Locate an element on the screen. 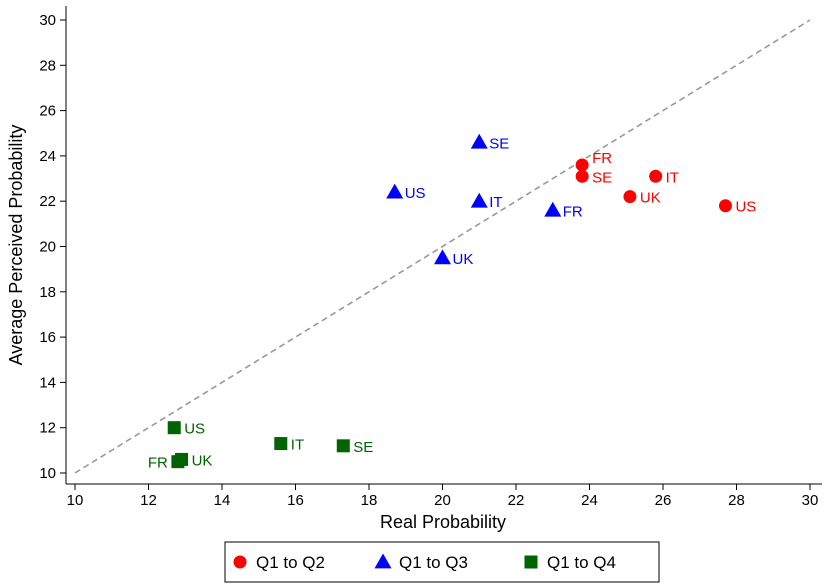 This screenshot has width=825, height=585. y-tick-label: 14 is located at coordinates (47, 382).